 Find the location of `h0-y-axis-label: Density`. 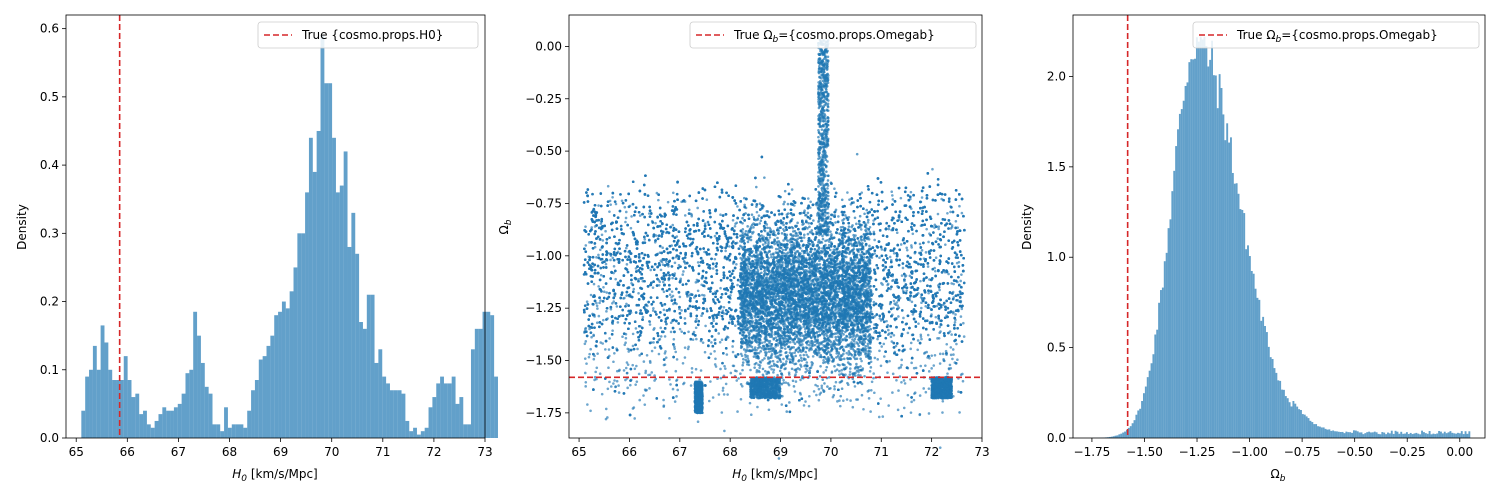

h0-y-axis-label: Density is located at coordinates (22, 227).